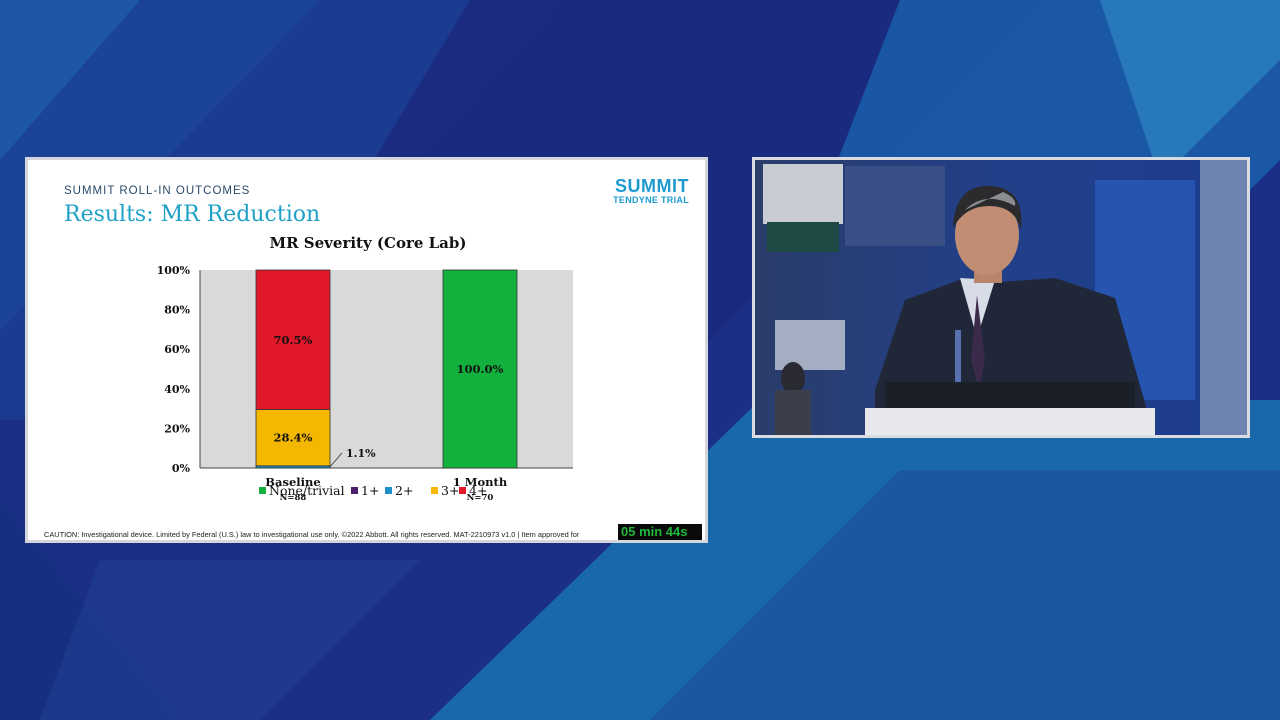 Image resolution: width=1280 pixels, height=720 pixels. What do you see at coordinates (177, 349) in the screenshot?
I see `y-tick-label: 60%` at bounding box center [177, 349].